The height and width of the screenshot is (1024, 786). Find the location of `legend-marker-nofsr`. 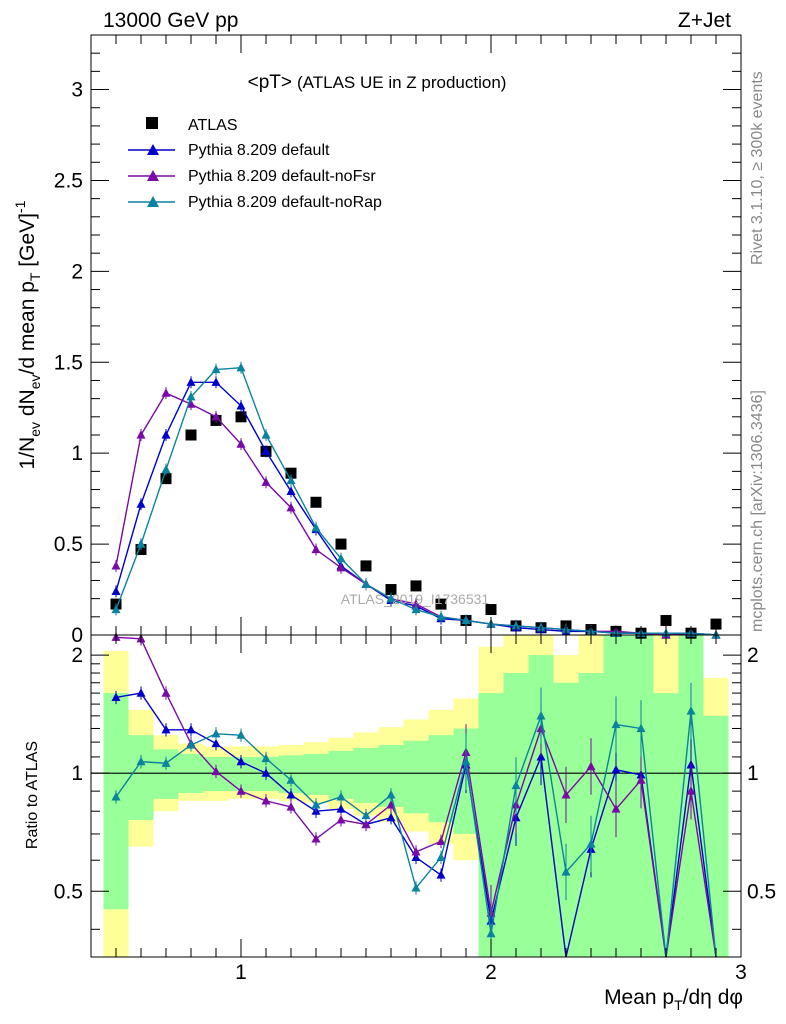

legend-marker-nofsr is located at coordinates (153, 175).